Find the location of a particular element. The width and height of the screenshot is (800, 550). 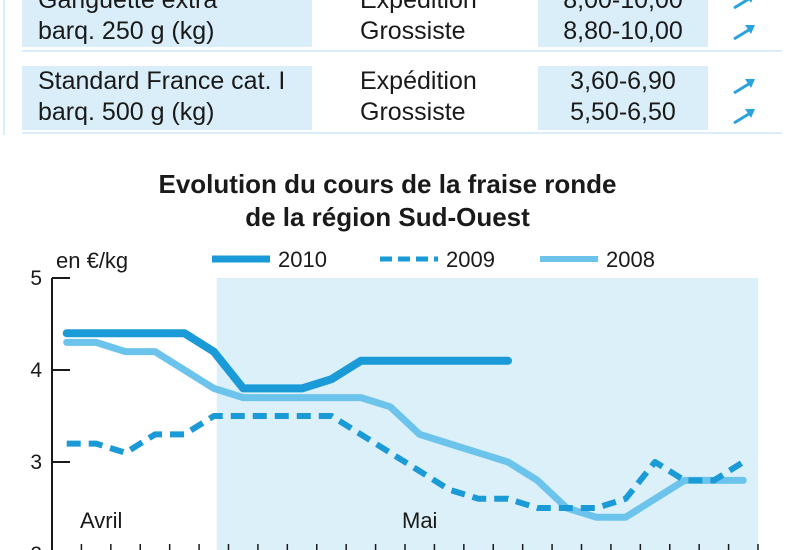

y-axis-label: en €/kg is located at coordinates (92, 260).